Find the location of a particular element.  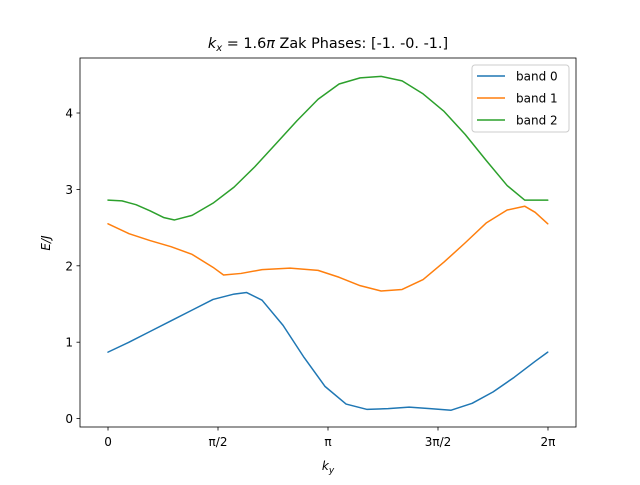

legend-label-band-1: band 1 is located at coordinates (537, 99).